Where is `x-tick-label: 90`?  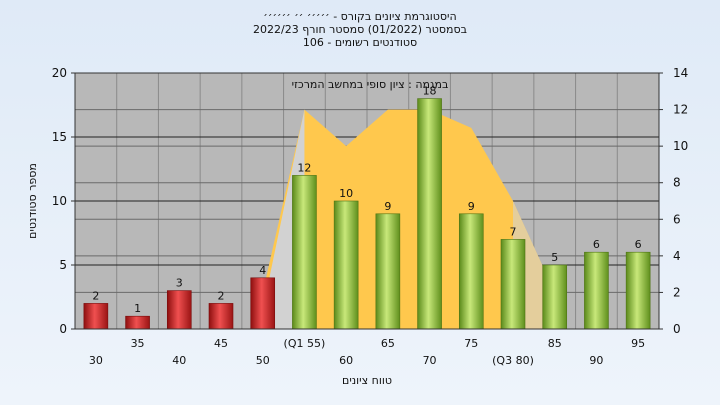 x-tick-label: 90 is located at coordinates (596, 360).